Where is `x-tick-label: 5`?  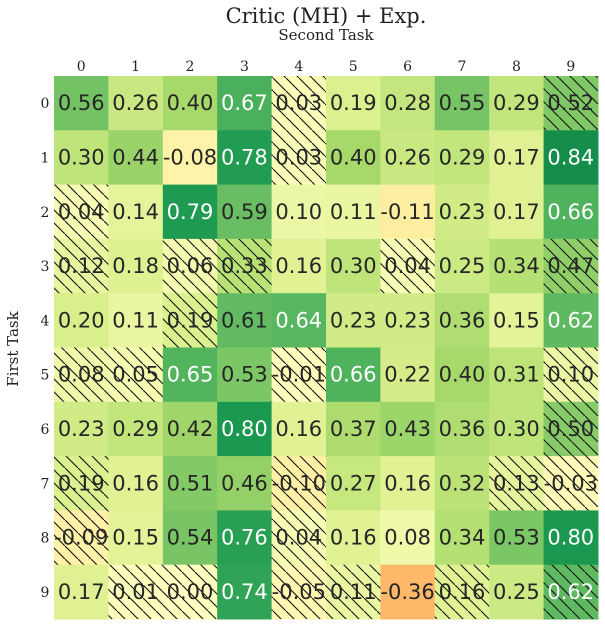 x-tick-label: 5 is located at coordinates (353, 67).